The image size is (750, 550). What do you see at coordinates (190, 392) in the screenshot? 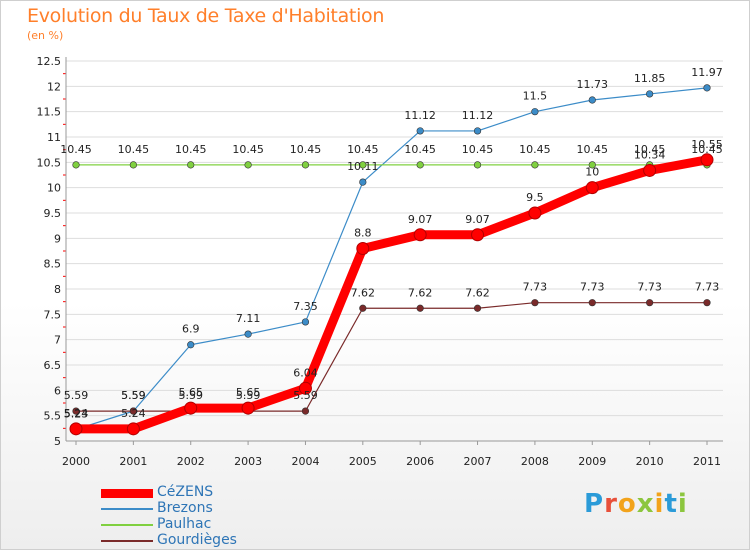
I see `data-label-cezens: 5.65` at bounding box center [190, 392].